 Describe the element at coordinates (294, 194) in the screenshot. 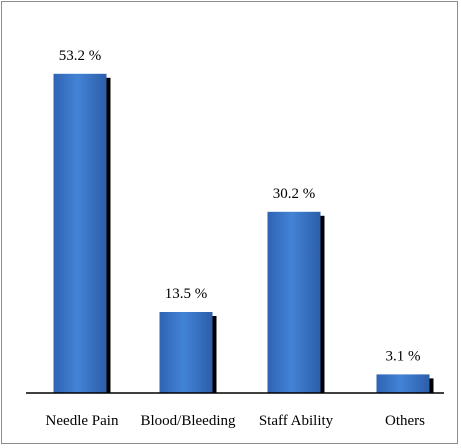

I see `data-label: 30.2 %` at that location.